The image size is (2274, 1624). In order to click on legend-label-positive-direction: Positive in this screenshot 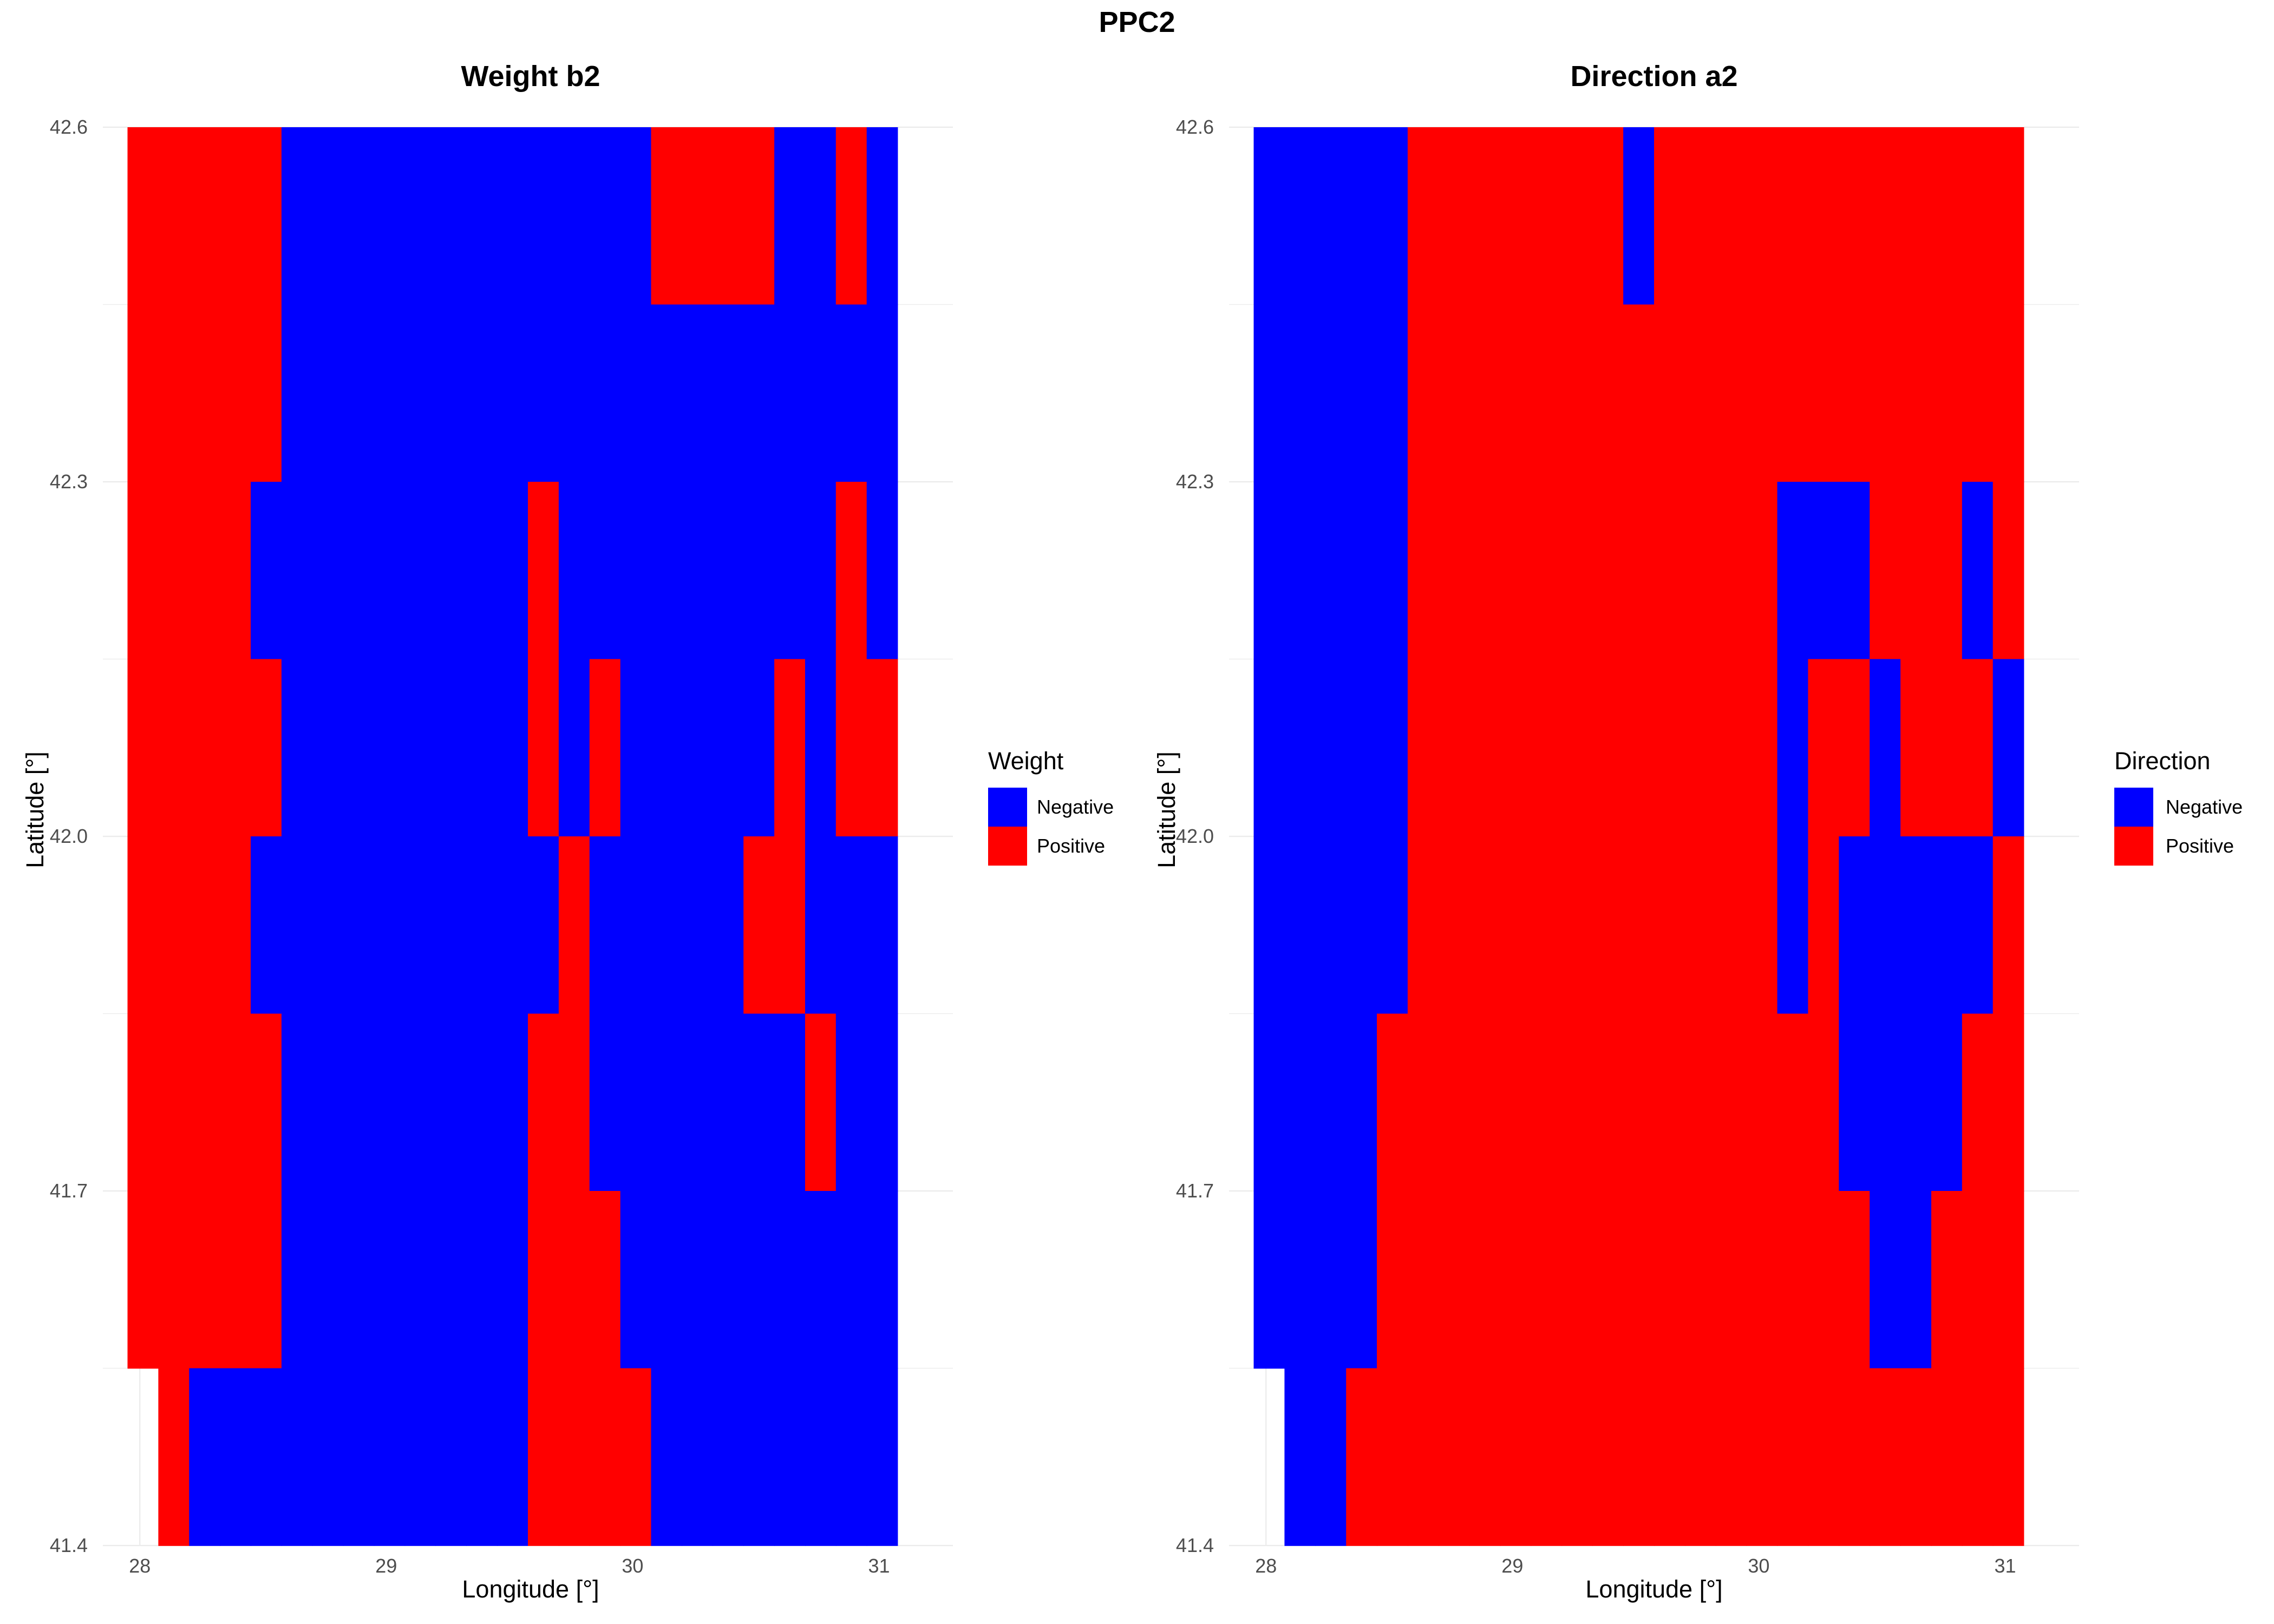, I will do `click(2200, 846)`.